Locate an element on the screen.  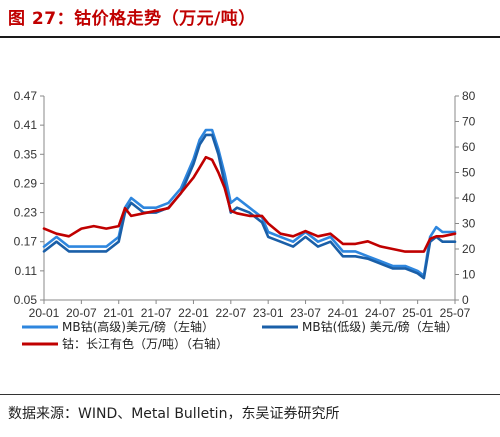
x-axis-tick-label: 25-01 is located at coordinates (417, 313).